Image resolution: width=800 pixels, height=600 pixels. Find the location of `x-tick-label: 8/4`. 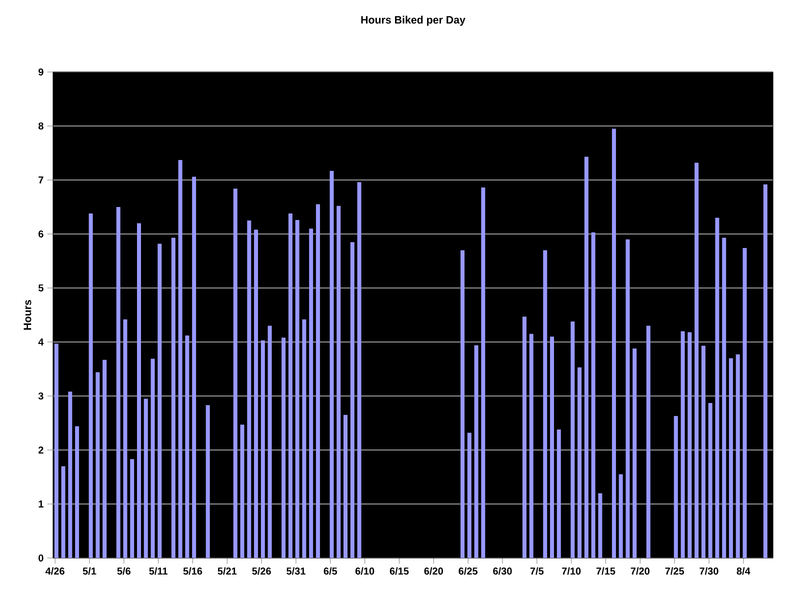

x-tick-label: 8/4 is located at coordinates (743, 571).